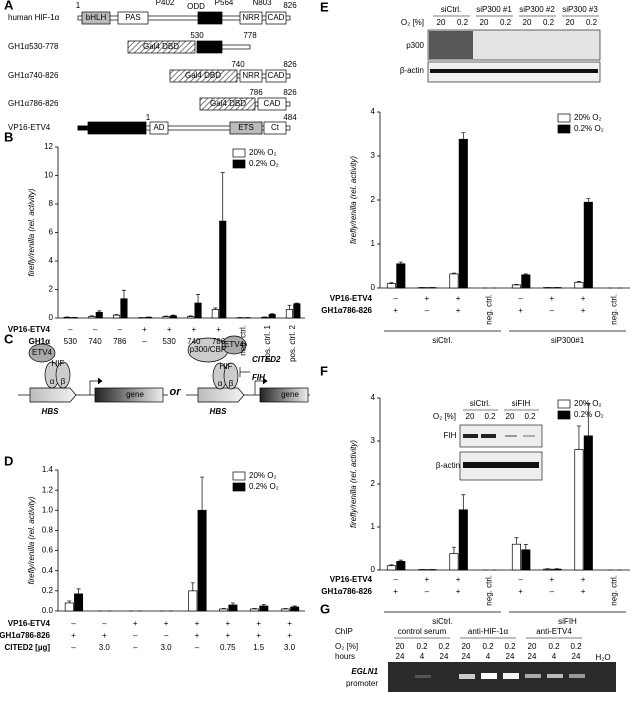  What do you see at coordinates (48, 175) in the screenshot?
I see `label: 10` at bounding box center [48, 175].